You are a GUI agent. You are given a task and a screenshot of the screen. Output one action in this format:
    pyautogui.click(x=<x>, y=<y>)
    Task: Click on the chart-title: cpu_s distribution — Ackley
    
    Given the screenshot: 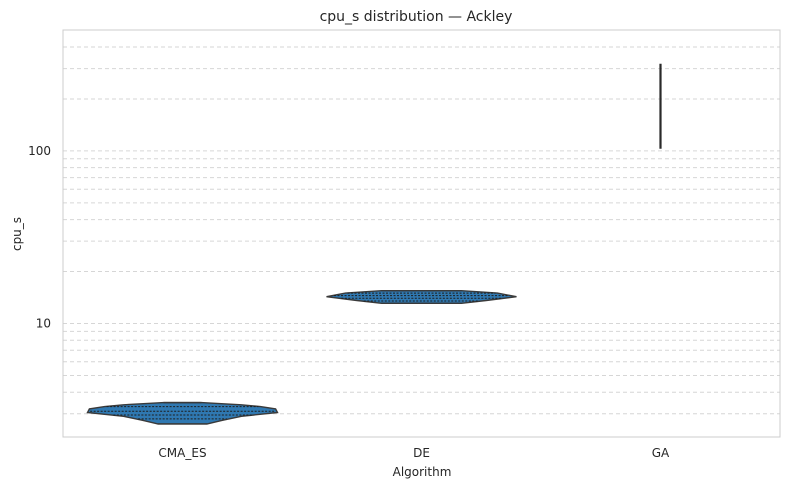 What is the action you would take?
    pyautogui.click(x=416, y=17)
    